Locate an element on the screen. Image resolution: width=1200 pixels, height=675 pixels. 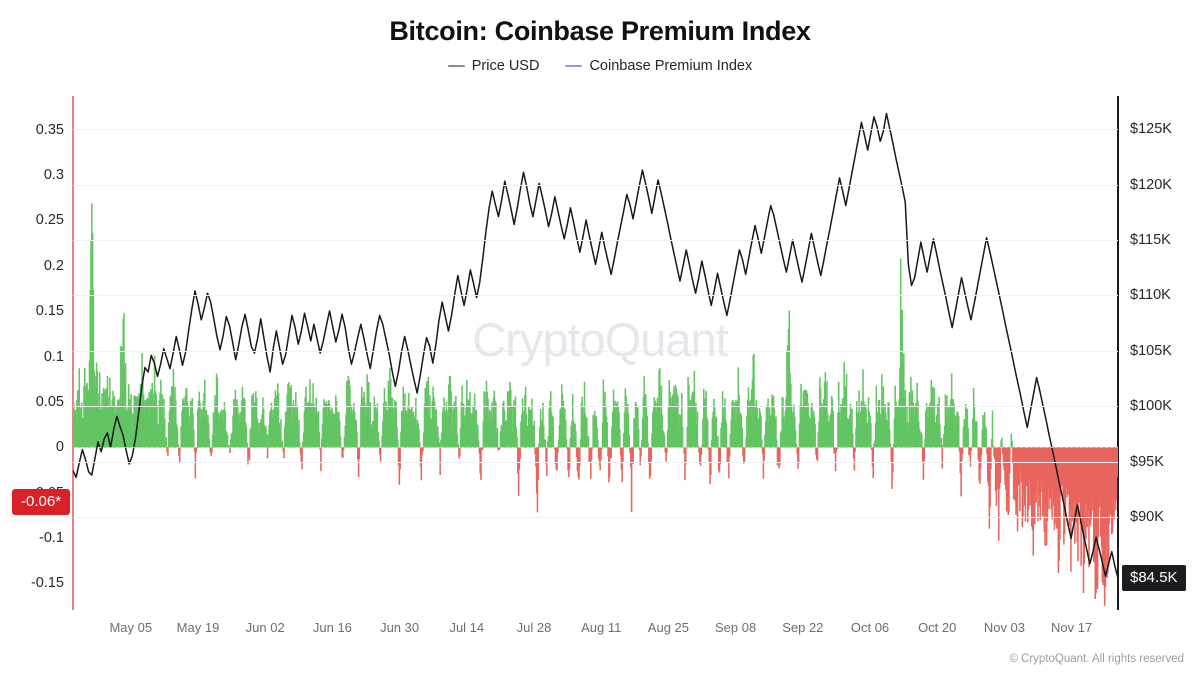
right-axis-tick-label: $120K is located at coordinates (1151, 184).